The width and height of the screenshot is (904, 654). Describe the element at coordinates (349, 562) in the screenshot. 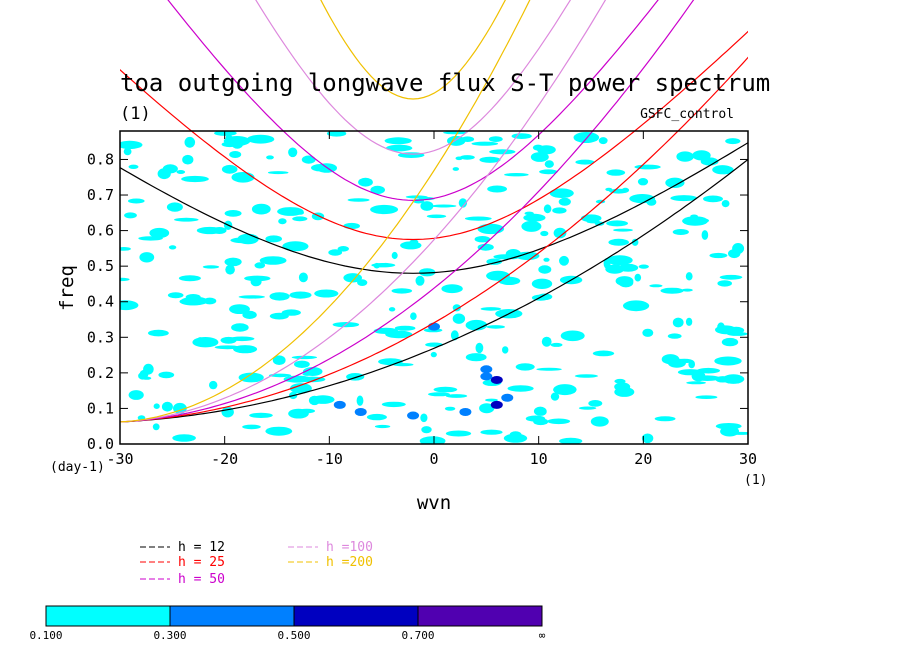

I see `legend-label: h =200` at that location.